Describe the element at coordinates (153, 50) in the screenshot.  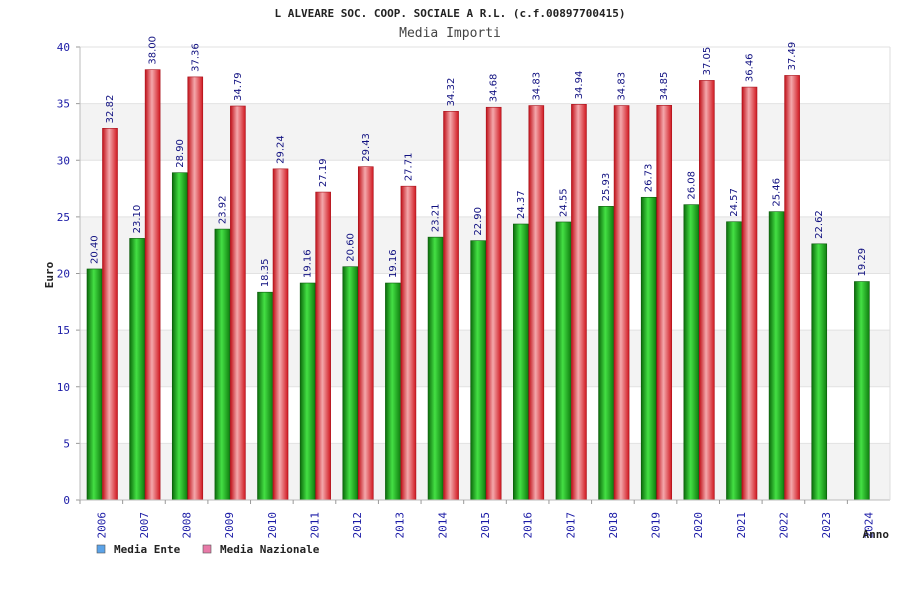
I see `data-label: 38.00` at that location.